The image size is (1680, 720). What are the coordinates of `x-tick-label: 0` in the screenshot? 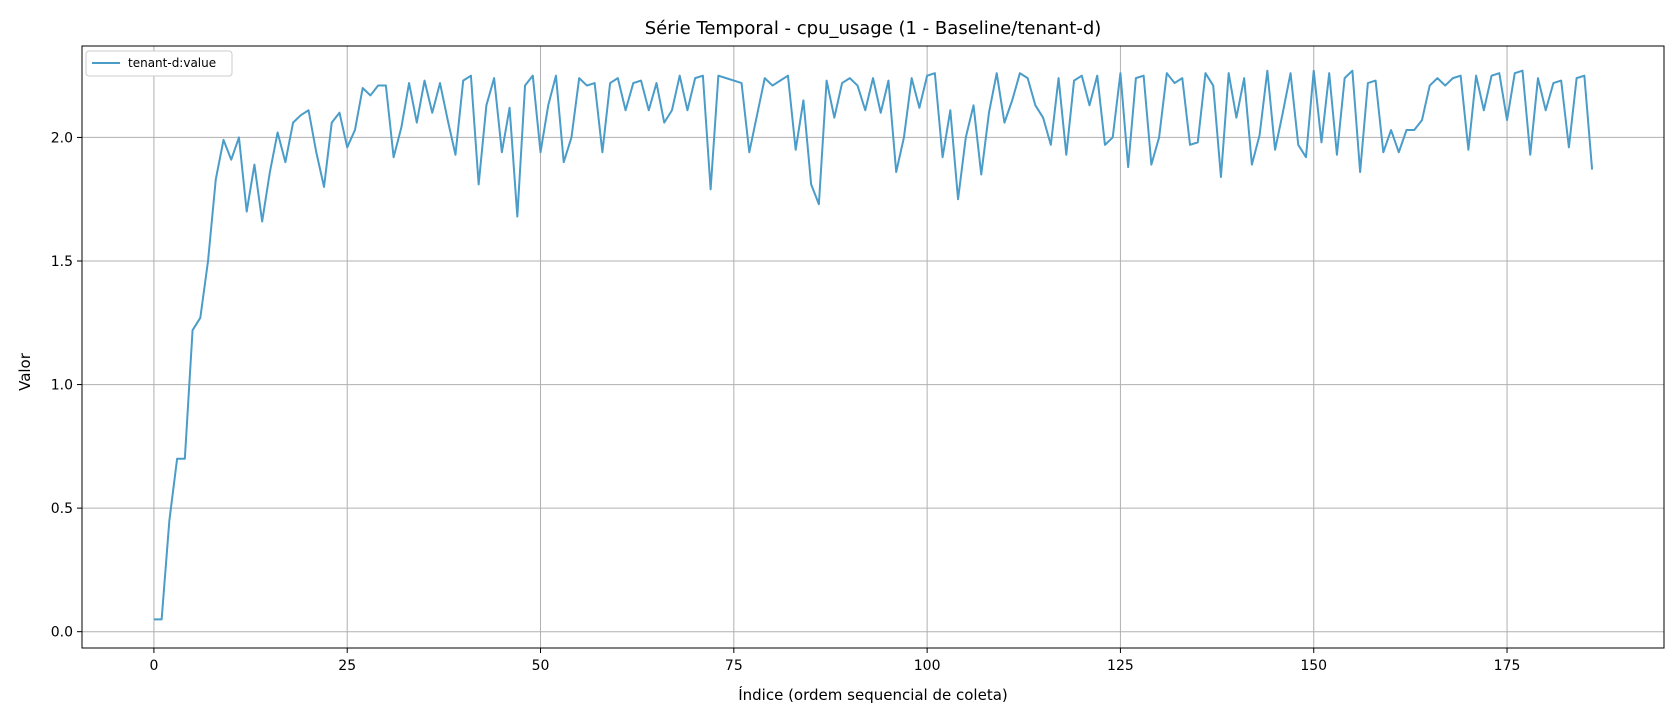 It's located at (153, 666).